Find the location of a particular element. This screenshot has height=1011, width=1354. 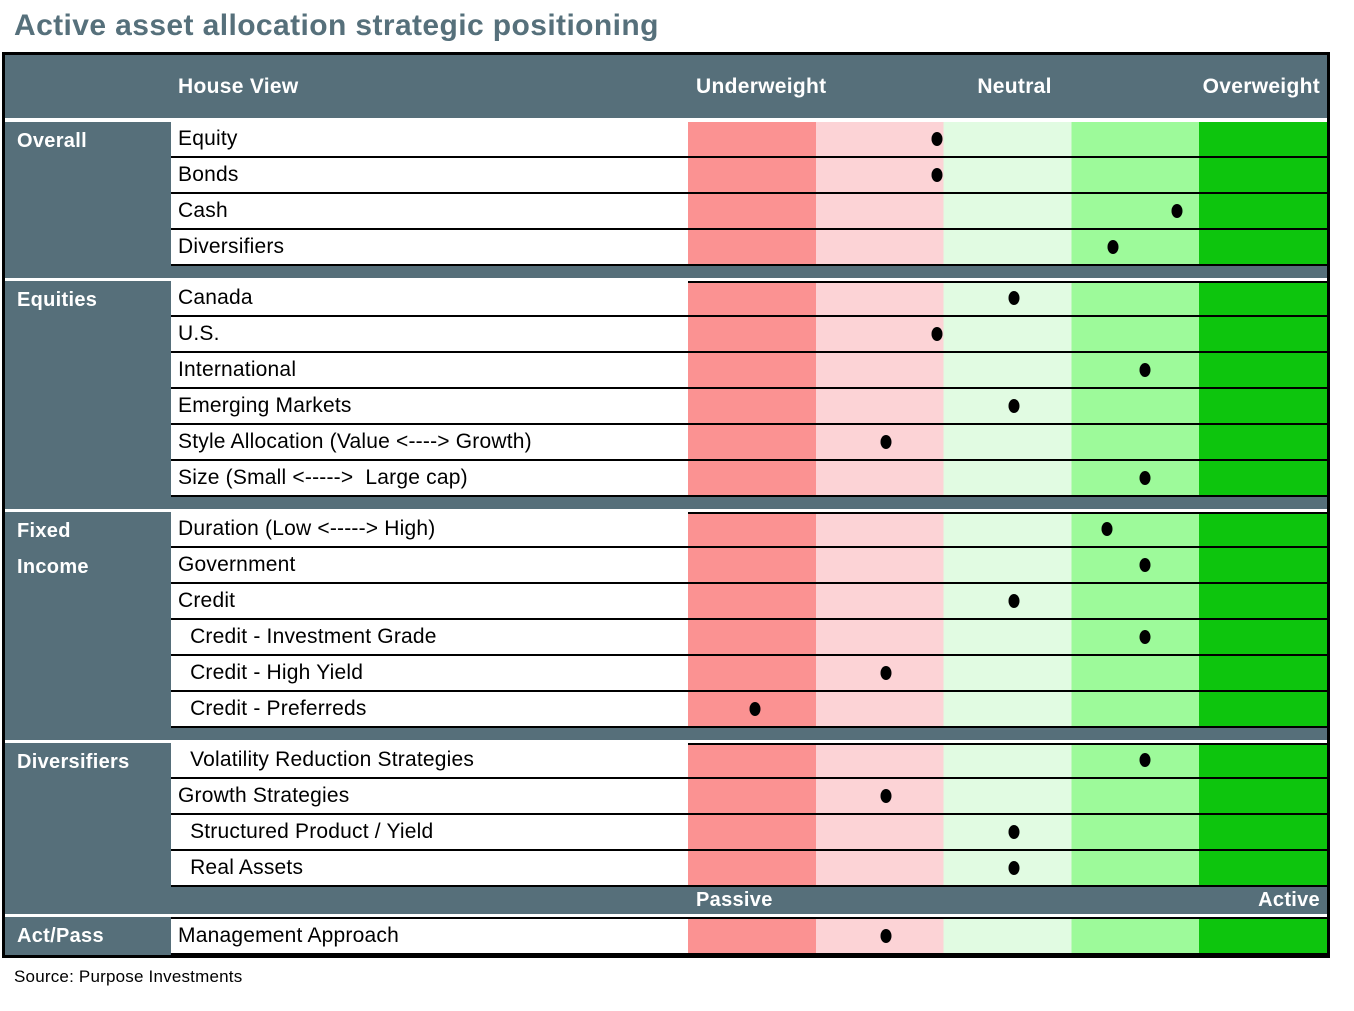

group-overall: Overall Equity Bonds Cash Diversifiers is located at coordinates (666, 194).